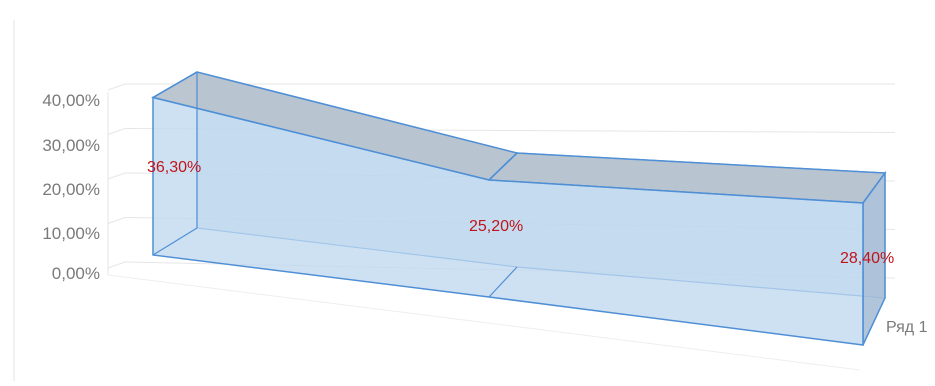 Image resolution: width=935 pixels, height=386 pixels. Describe the element at coordinates (71, 145) in the screenshot. I see `y-tick-label: 30,00%` at that location.